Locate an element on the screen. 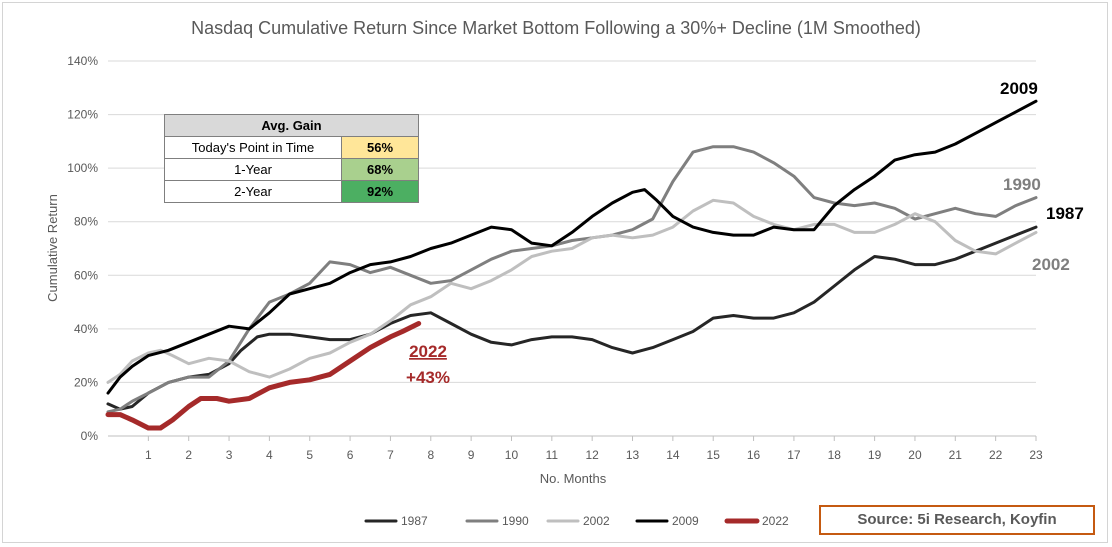 The width and height of the screenshot is (1112, 547). y-tick-label: 140% is located at coordinates (82, 61).